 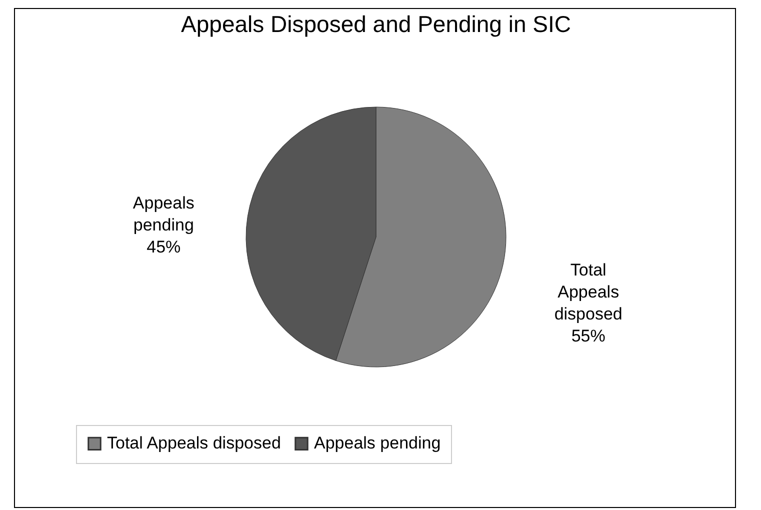 What do you see at coordinates (377, 443) in the screenshot?
I see `legend-label: Appeals pending` at bounding box center [377, 443].